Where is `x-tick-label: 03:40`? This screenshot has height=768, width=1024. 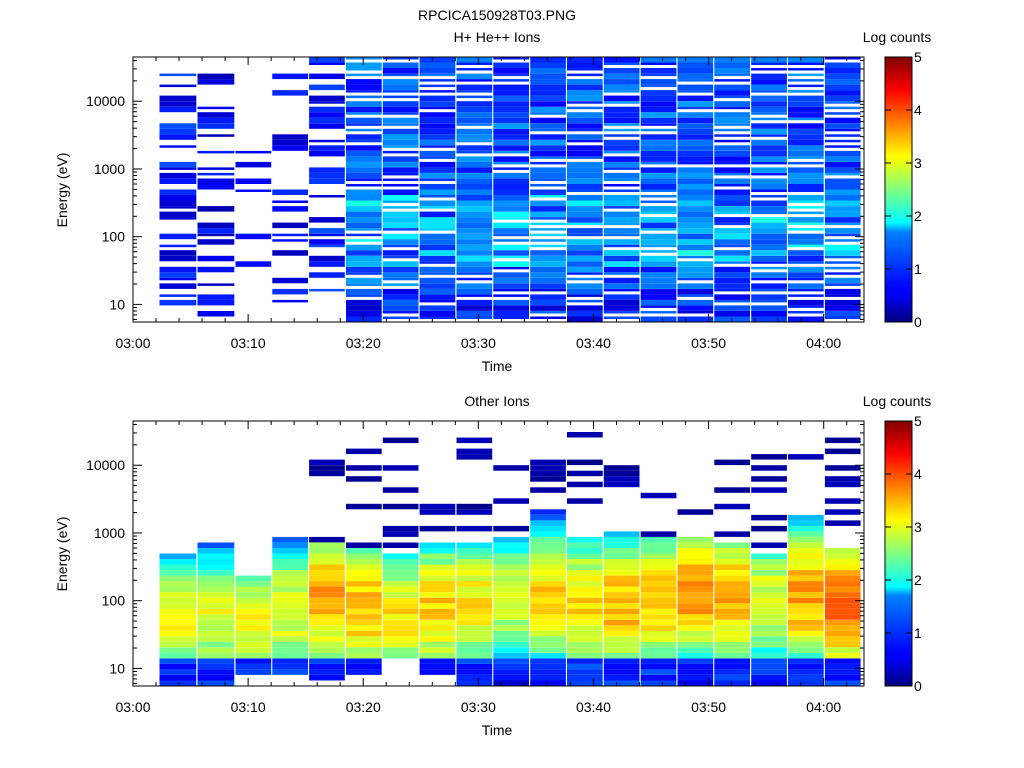 x-tick-label: 03:40 is located at coordinates (593, 343).